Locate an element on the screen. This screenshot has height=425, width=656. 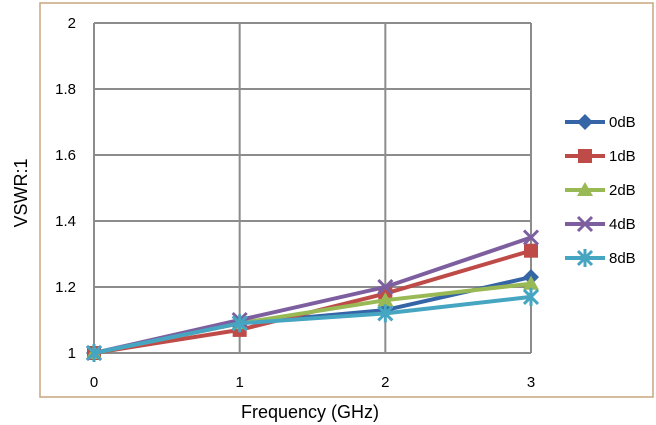
y-tick-label: 1.4 is located at coordinates (65, 221).